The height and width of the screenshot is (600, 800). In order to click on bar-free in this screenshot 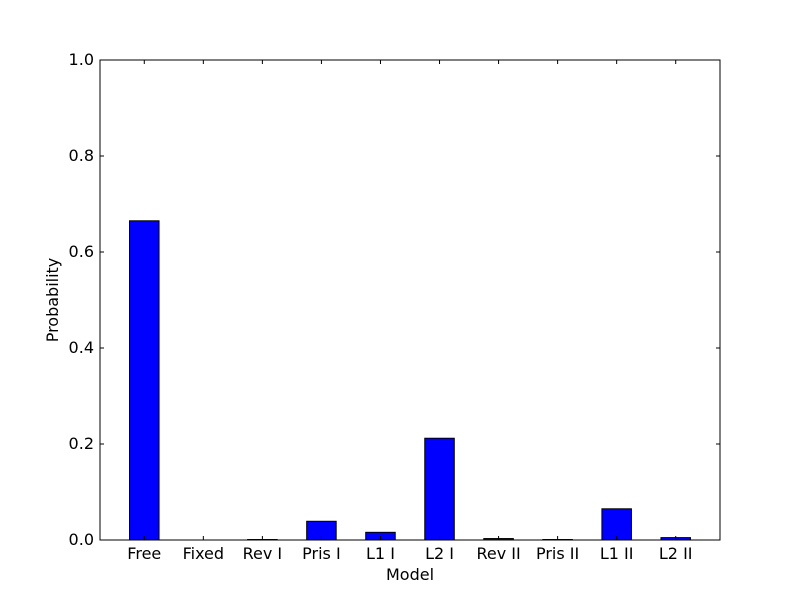, I will do `click(144, 380)`.